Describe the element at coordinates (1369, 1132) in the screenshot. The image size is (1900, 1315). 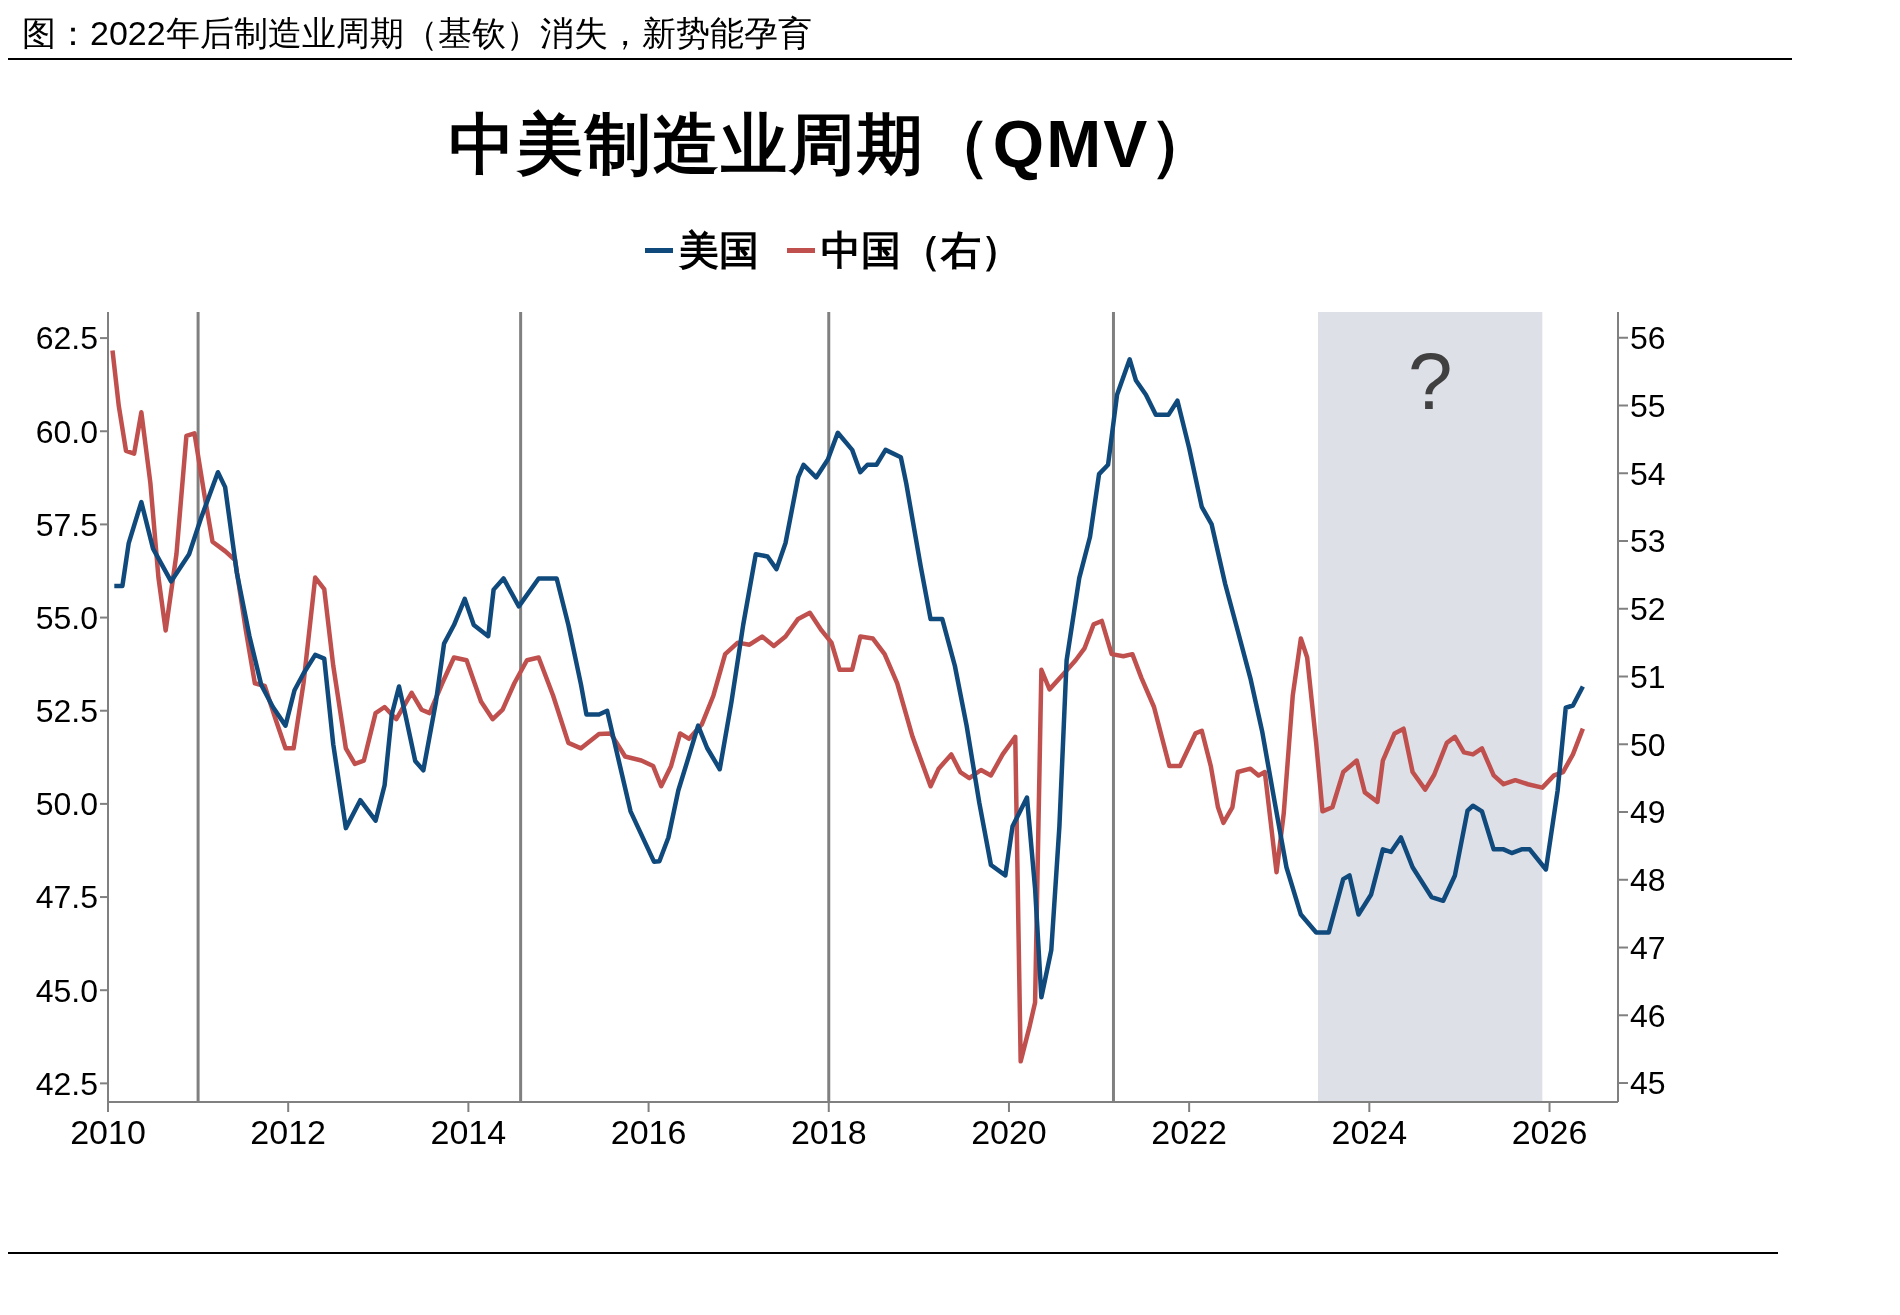
I see `x-tick-label: 2024` at that location.